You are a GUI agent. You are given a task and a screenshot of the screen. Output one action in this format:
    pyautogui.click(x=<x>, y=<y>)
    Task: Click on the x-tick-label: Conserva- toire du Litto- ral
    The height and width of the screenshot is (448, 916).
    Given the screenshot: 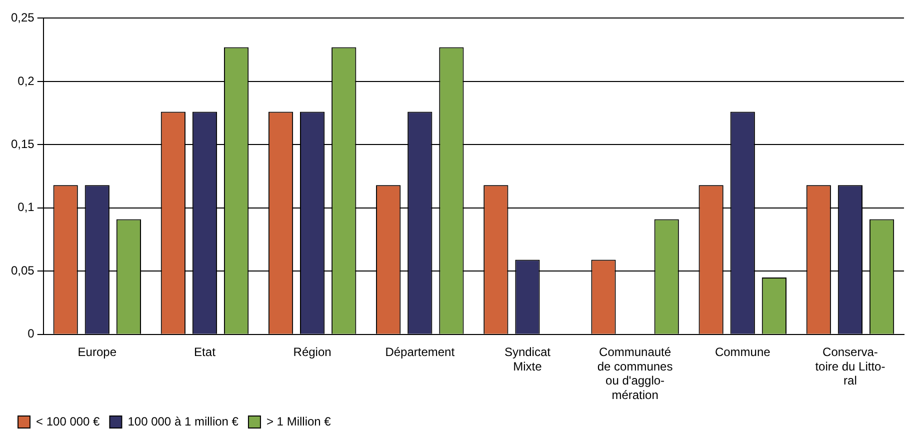 What is the action you would take?
    pyautogui.click(x=850, y=366)
    